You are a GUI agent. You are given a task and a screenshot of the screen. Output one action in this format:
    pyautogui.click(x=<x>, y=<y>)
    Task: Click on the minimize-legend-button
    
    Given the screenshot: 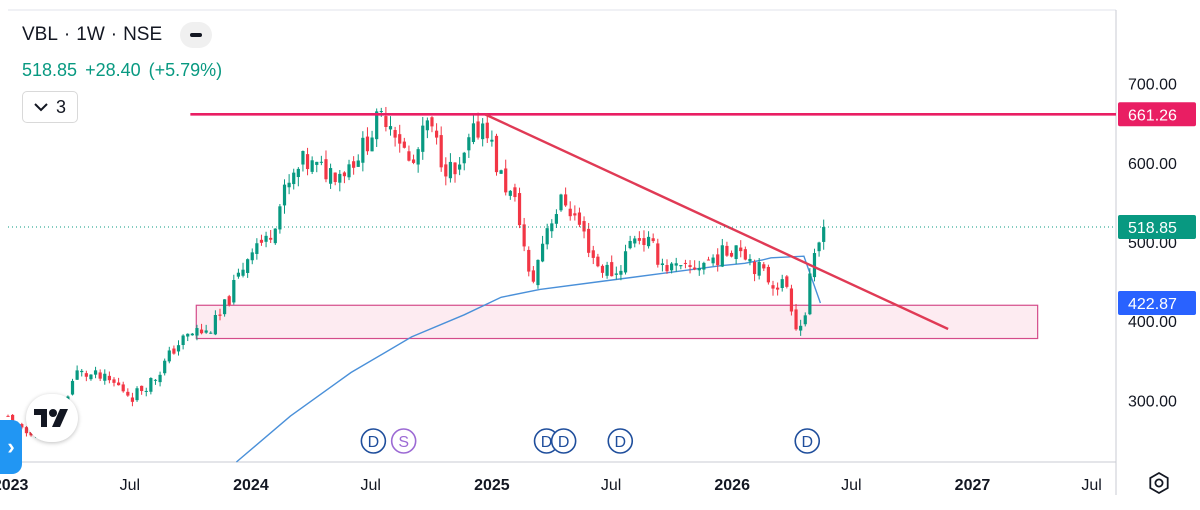 What is the action you would take?
    pyautogui.click(x=196, y=35)
    